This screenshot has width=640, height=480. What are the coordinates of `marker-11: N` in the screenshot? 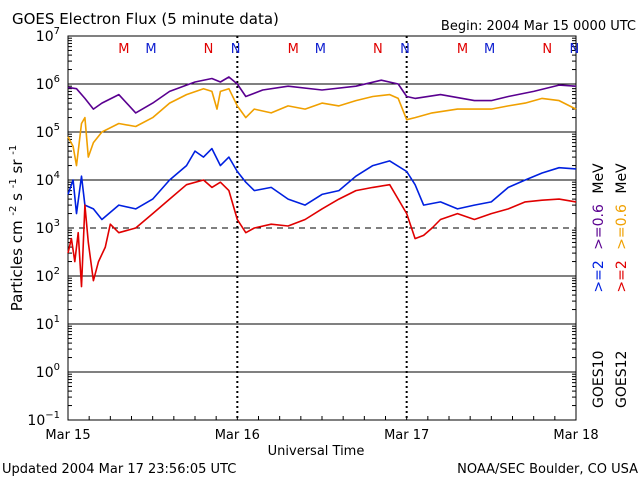 It's located at (574, 49).